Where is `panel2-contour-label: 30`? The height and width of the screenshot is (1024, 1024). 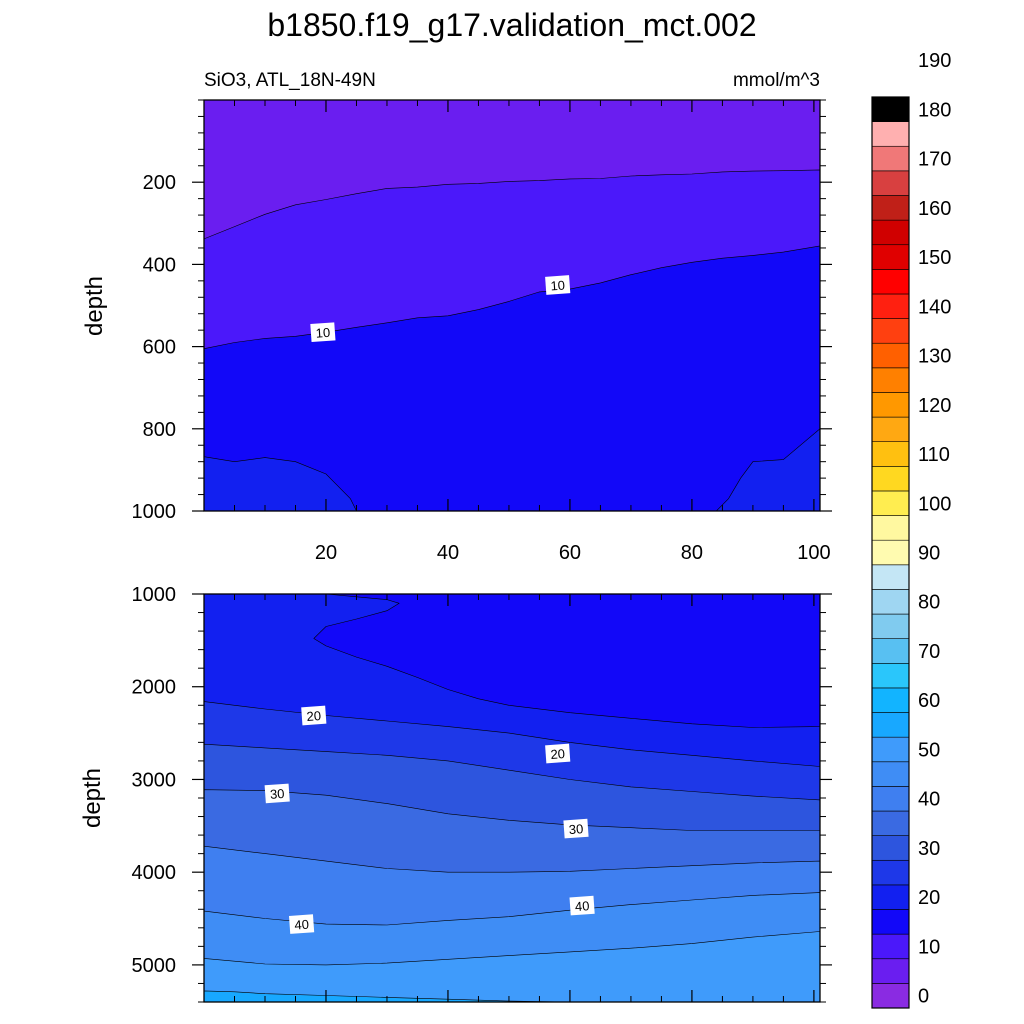
panel2-contour-label: 30 is located at coordinates (576, 828).